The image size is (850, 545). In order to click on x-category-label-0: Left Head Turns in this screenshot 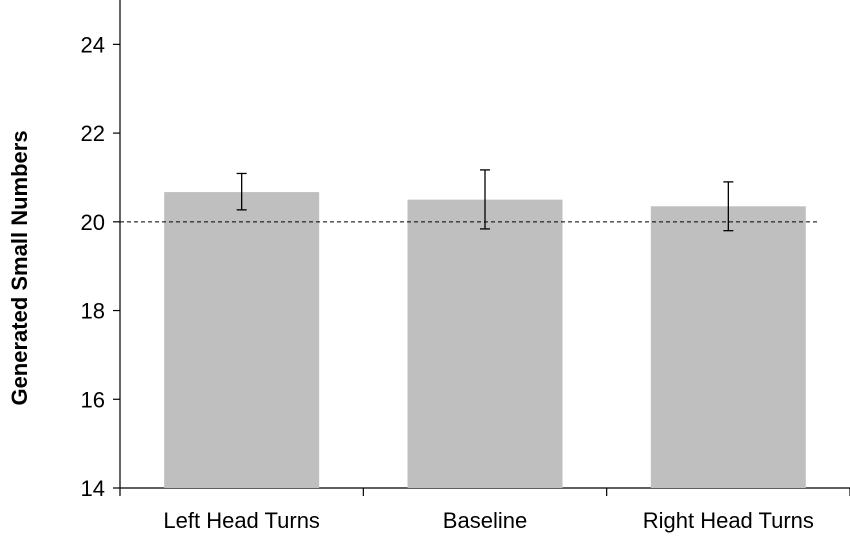, I will do `click(241, 520)`.